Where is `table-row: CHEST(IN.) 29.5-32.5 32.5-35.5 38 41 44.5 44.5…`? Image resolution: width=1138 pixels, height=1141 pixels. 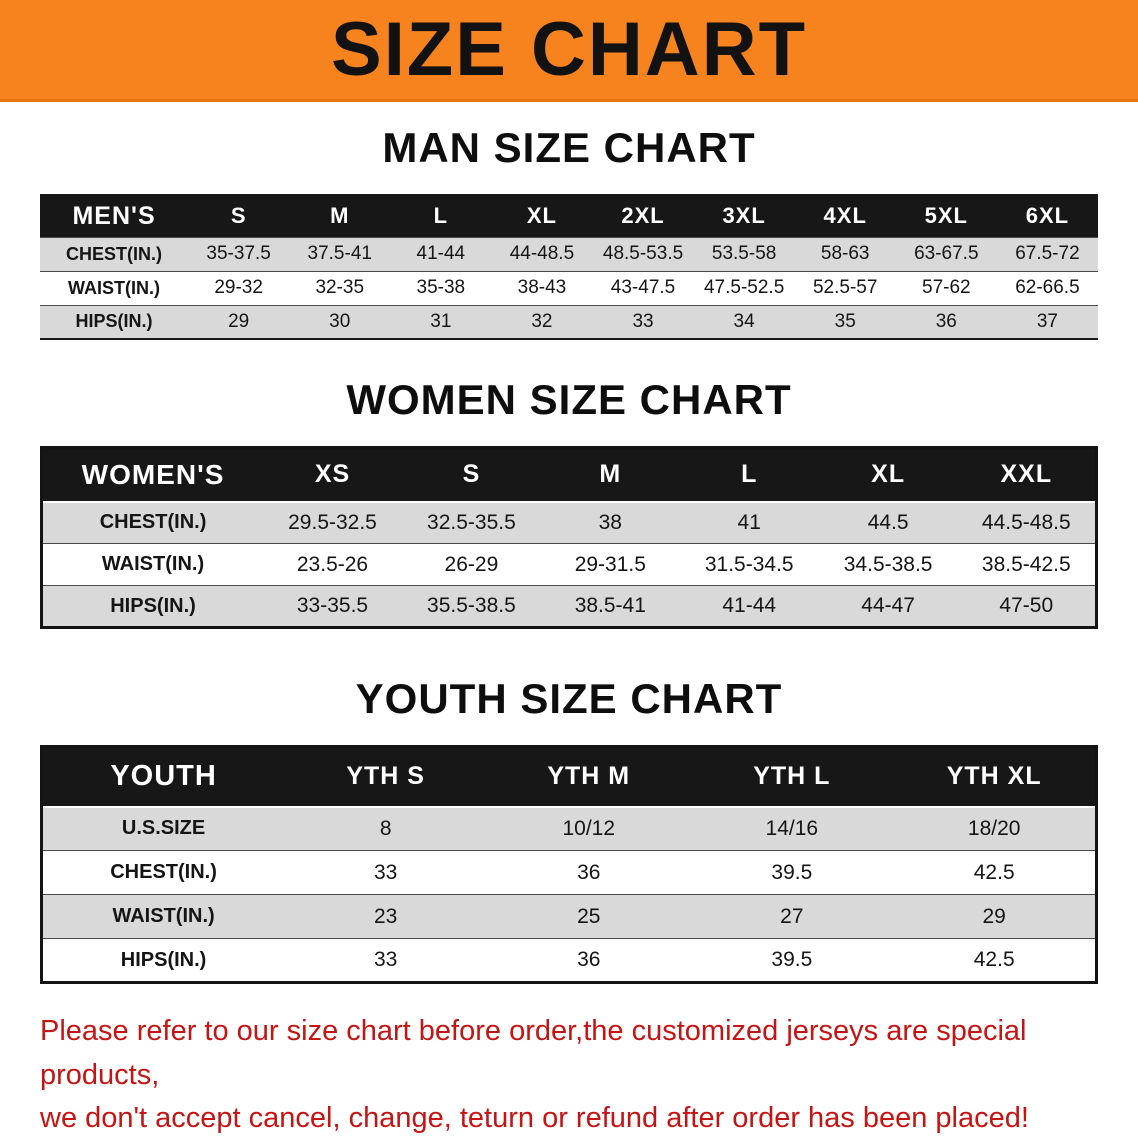 table-row: CHEST(IN.) 29.5-32.5 32.5-35.5 38 41 44.5 44.5… is located at coordinates (569, 522).